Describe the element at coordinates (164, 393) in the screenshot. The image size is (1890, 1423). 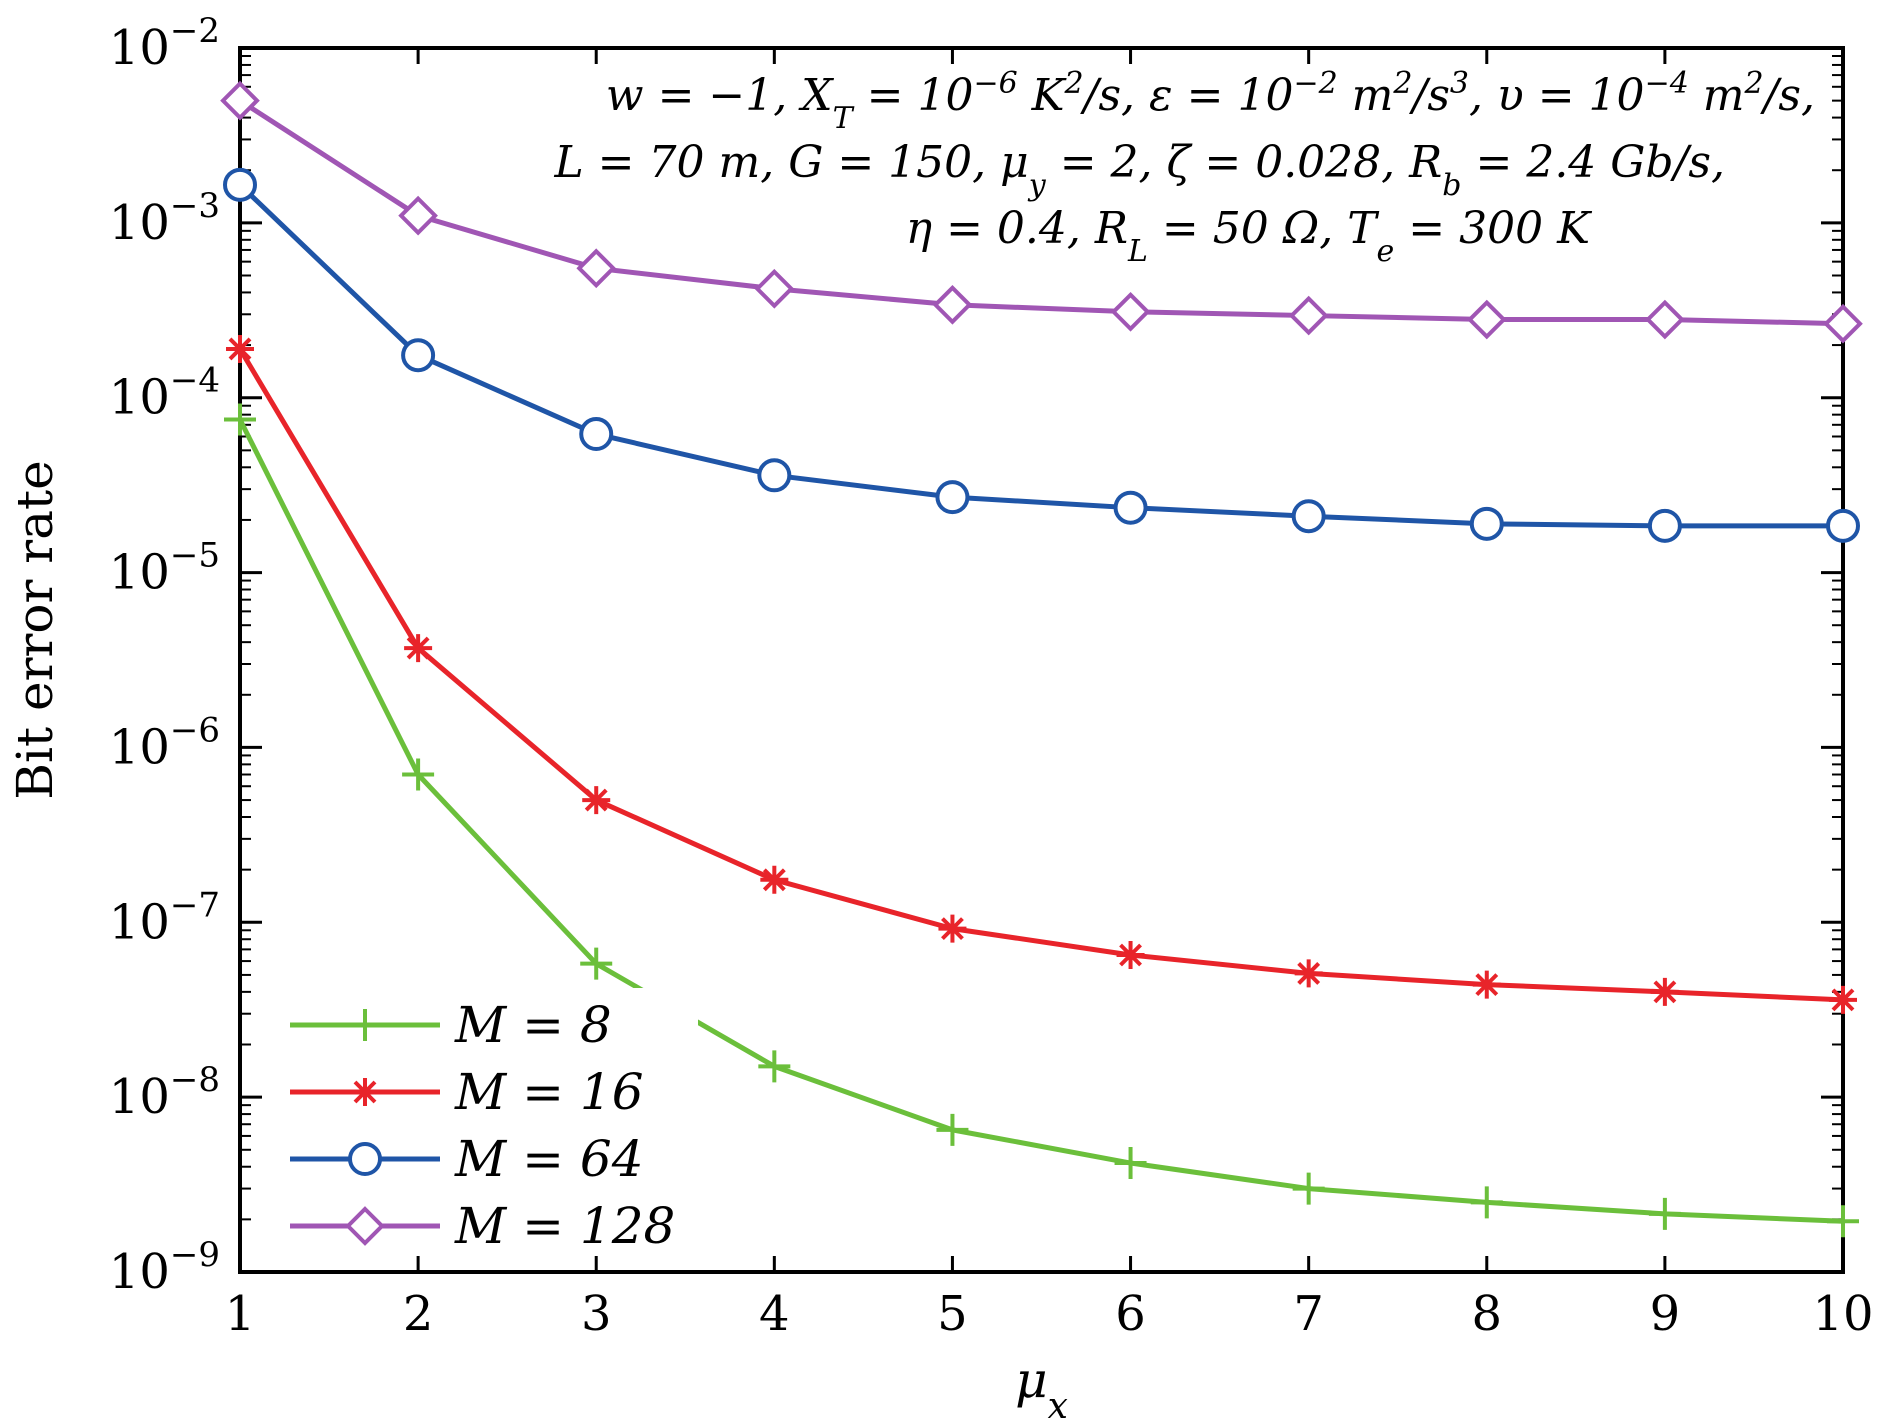
I see `y-tick-label: 10⁻⁴` at that location.